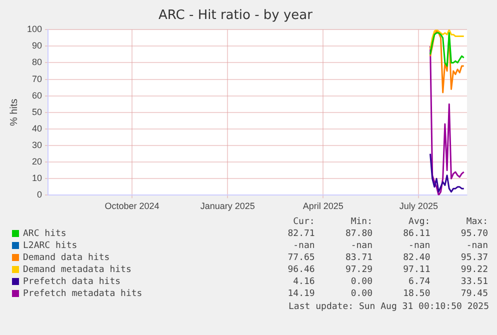 This screenshot has width=497, height=335. Describe the element at coordinates (132, 206) in the screenshot. I see `x-tick-label: October 2024` at that location.